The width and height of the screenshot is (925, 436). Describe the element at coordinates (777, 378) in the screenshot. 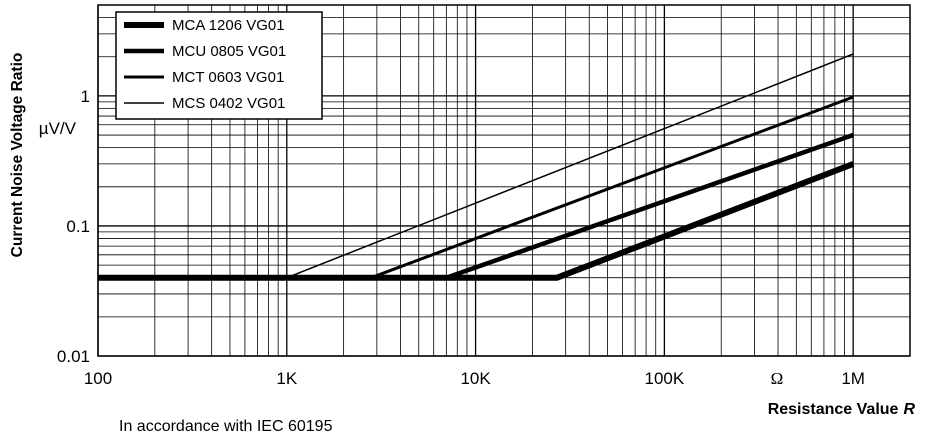

I see `x-unit-label: Ω` at that location.